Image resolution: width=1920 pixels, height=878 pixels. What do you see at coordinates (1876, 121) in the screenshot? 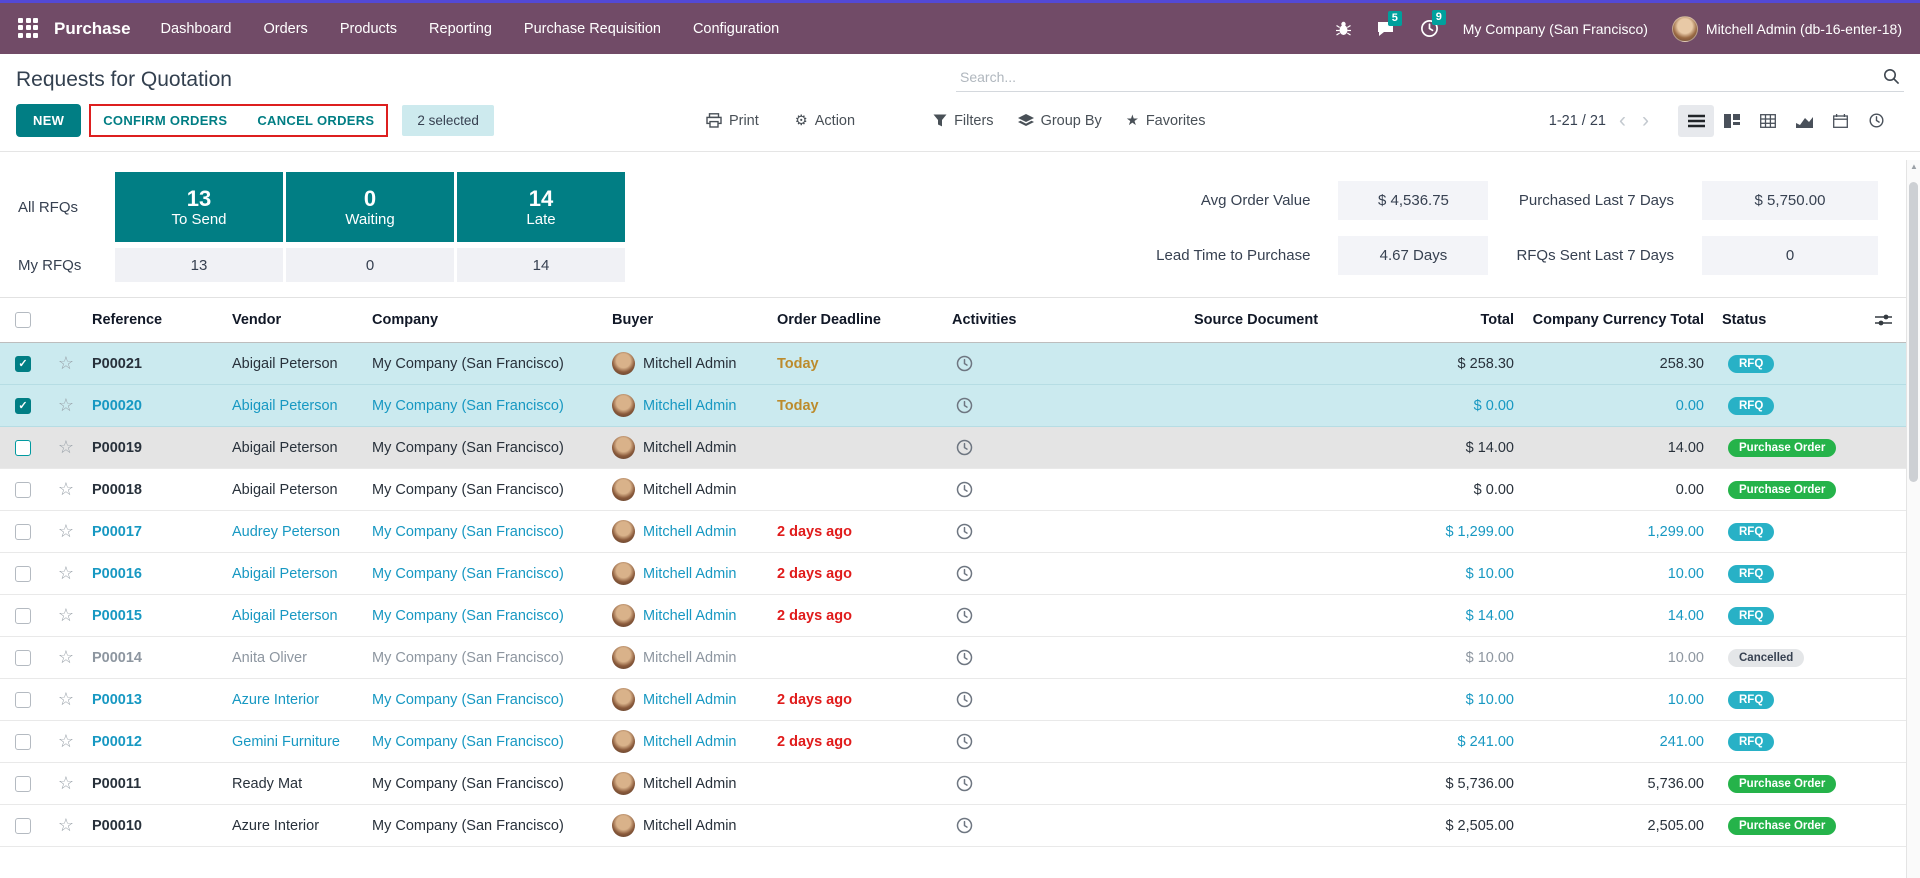
I see `activity-view-button` at bounding box center [1876, 121].